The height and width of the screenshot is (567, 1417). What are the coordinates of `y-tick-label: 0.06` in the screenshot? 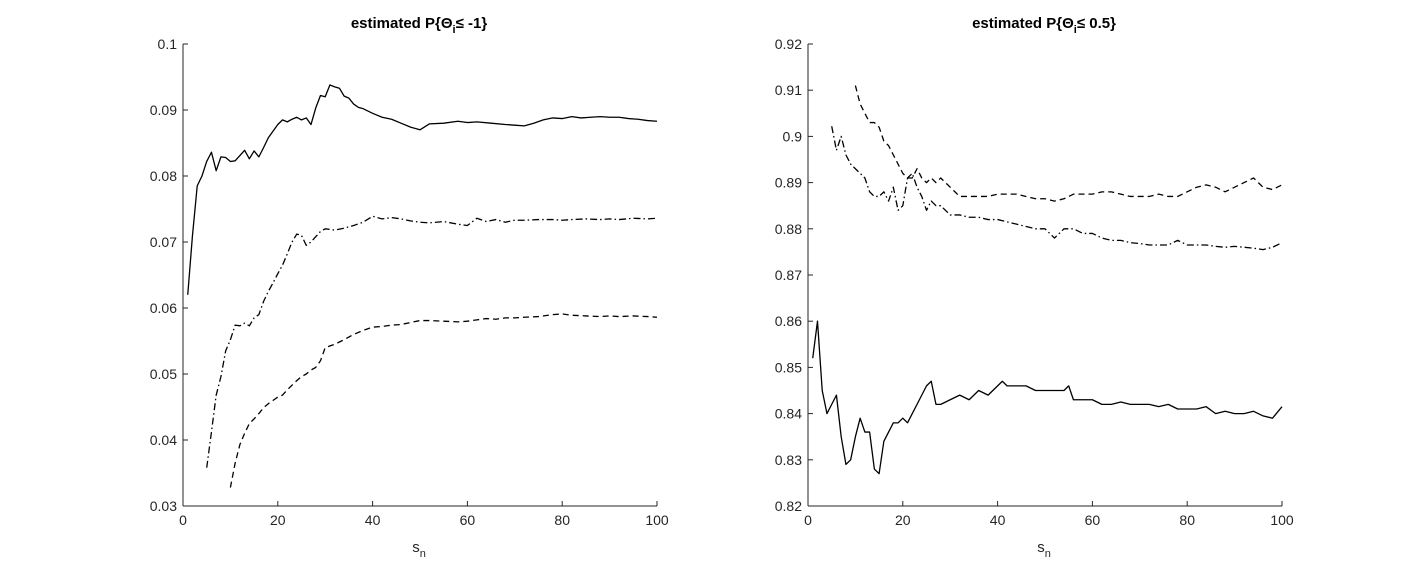 It's located at (163, 308).